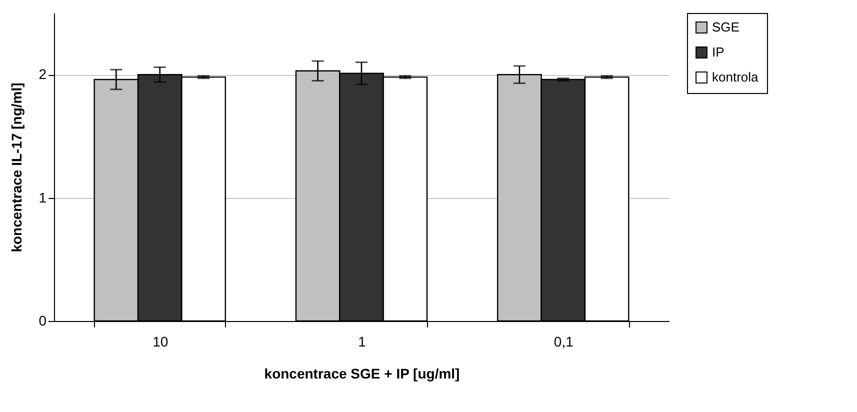  What do you see at coordinates (726, 27) in the screenshot?
I see `legend-label: SGE` at bounding box center [726, 27].